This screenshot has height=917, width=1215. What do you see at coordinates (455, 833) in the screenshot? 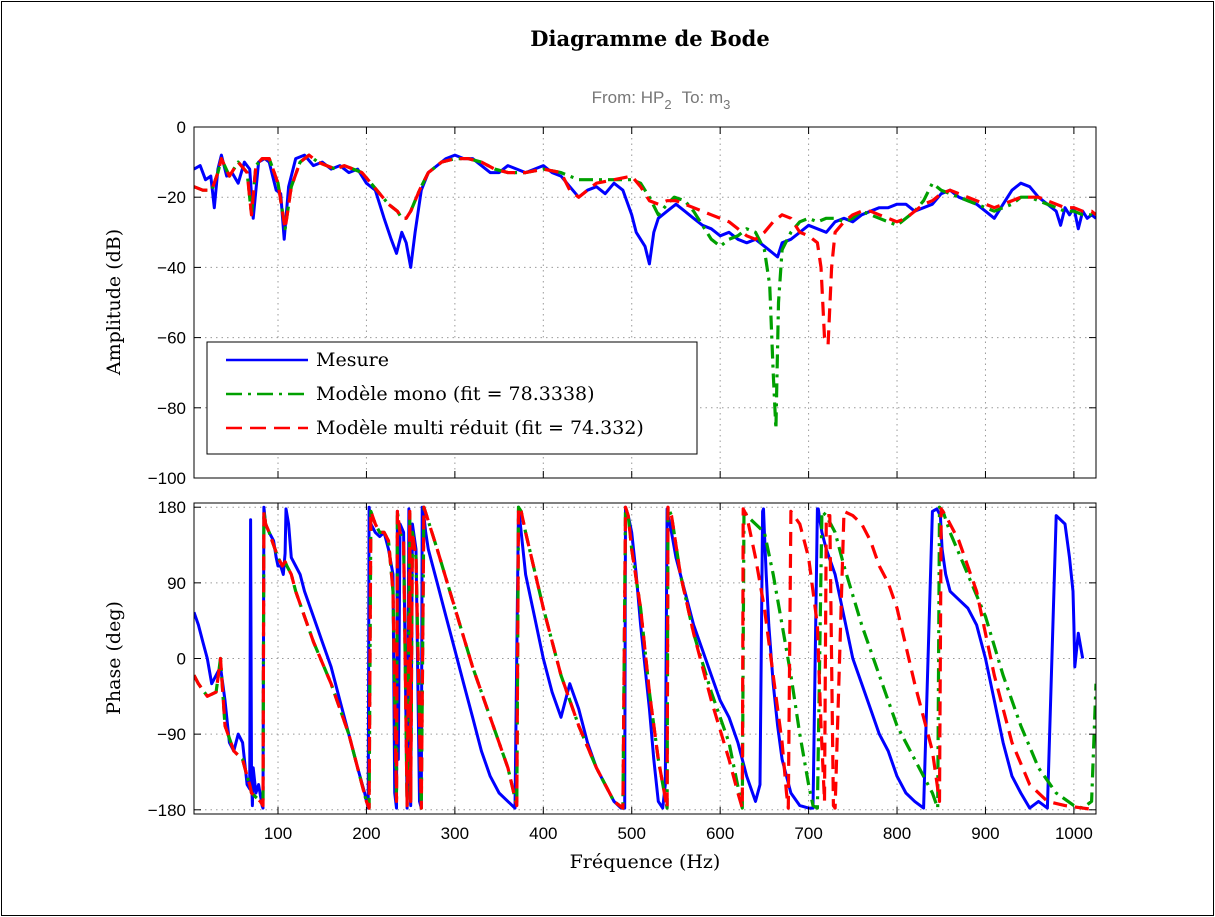
I see `x-tick-label: 300` at bounding box center [455, 833].